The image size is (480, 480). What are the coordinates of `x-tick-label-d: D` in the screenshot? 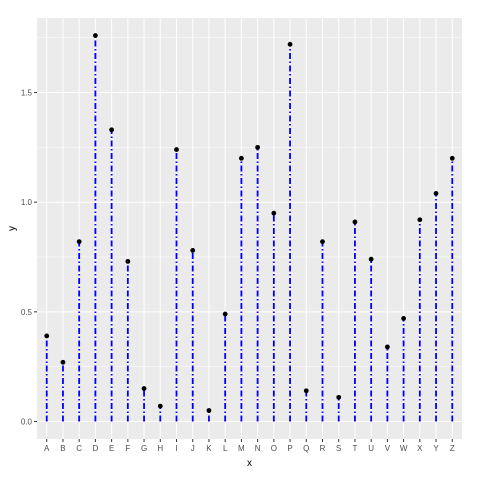 It's located at (96, 448).